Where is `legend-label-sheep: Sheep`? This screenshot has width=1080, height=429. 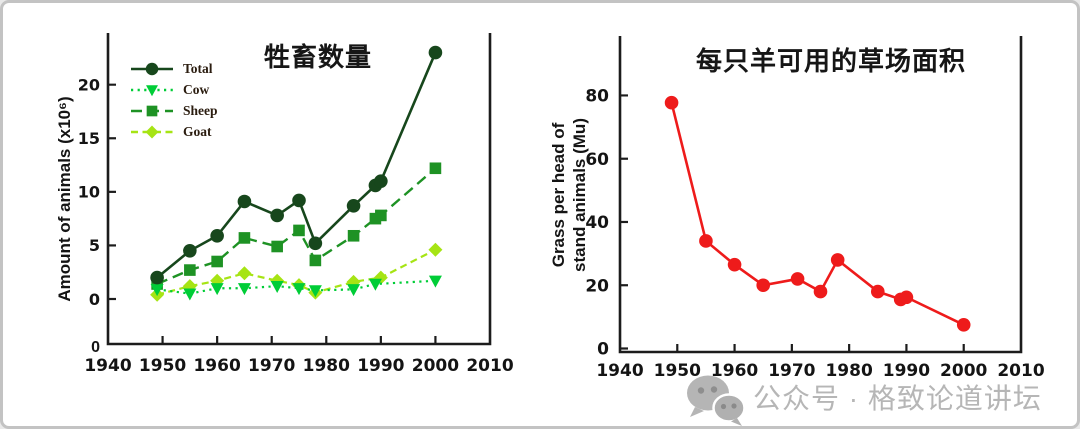 legend-label-sheep: Sheep is located at coordinates (200, 110).